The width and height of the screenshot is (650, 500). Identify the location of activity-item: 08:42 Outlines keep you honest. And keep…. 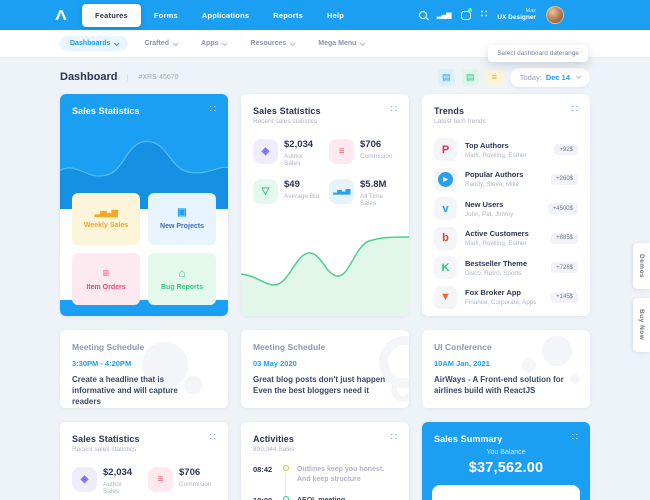
(325, 481).